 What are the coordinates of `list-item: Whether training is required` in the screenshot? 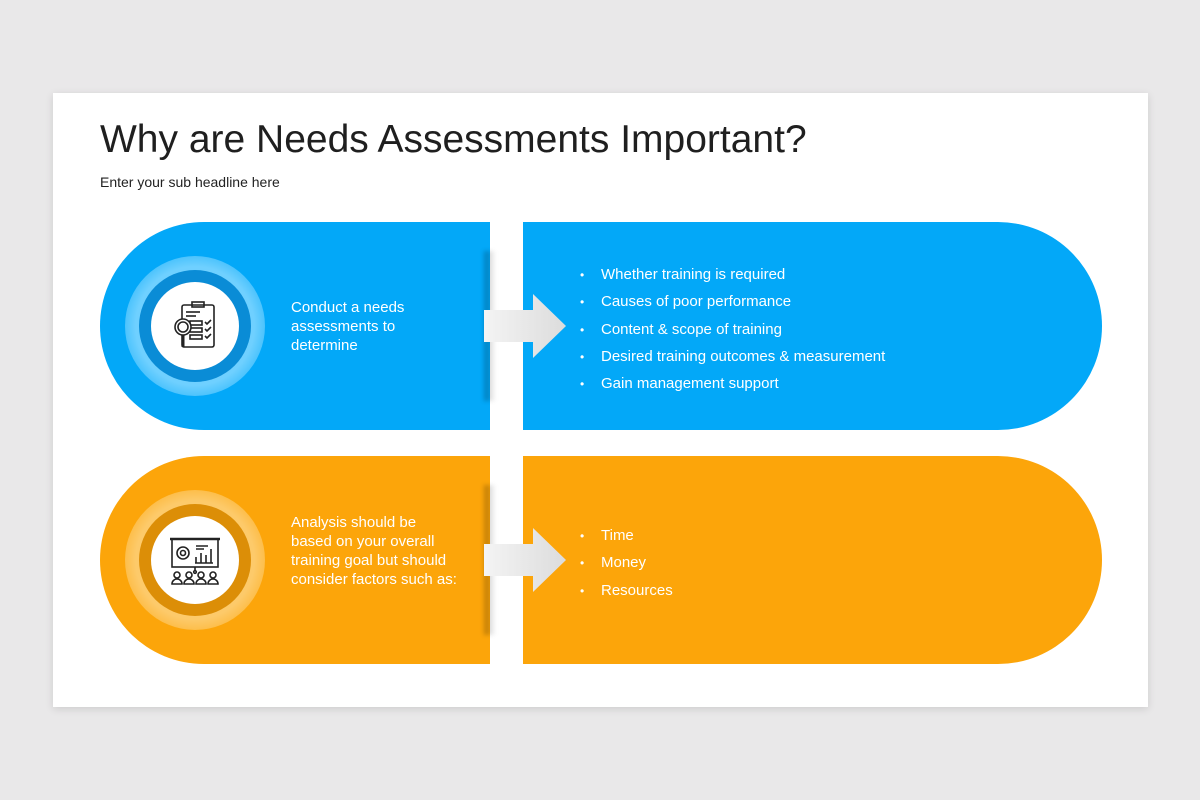 It's located at (732, 274).